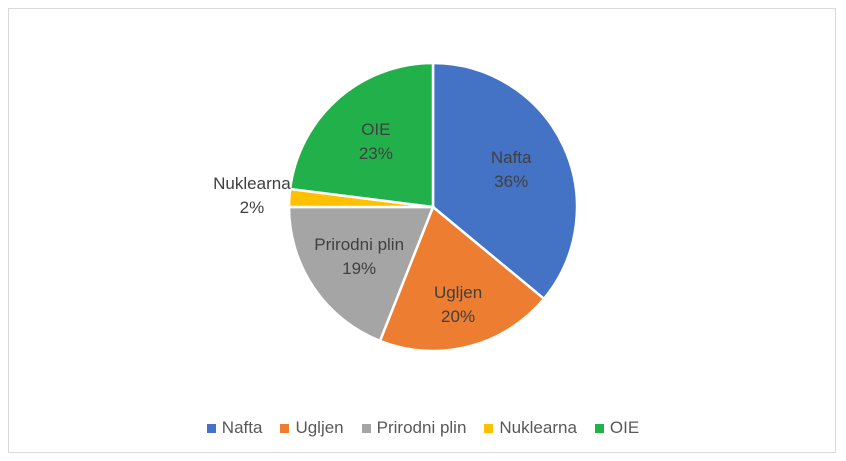 Image resolution: width=846 pixels, height=461 pixels. Describe the element at coordinates (252, 196) in the screenshot. I see `data-label: Nuklearna 2%` at that location.